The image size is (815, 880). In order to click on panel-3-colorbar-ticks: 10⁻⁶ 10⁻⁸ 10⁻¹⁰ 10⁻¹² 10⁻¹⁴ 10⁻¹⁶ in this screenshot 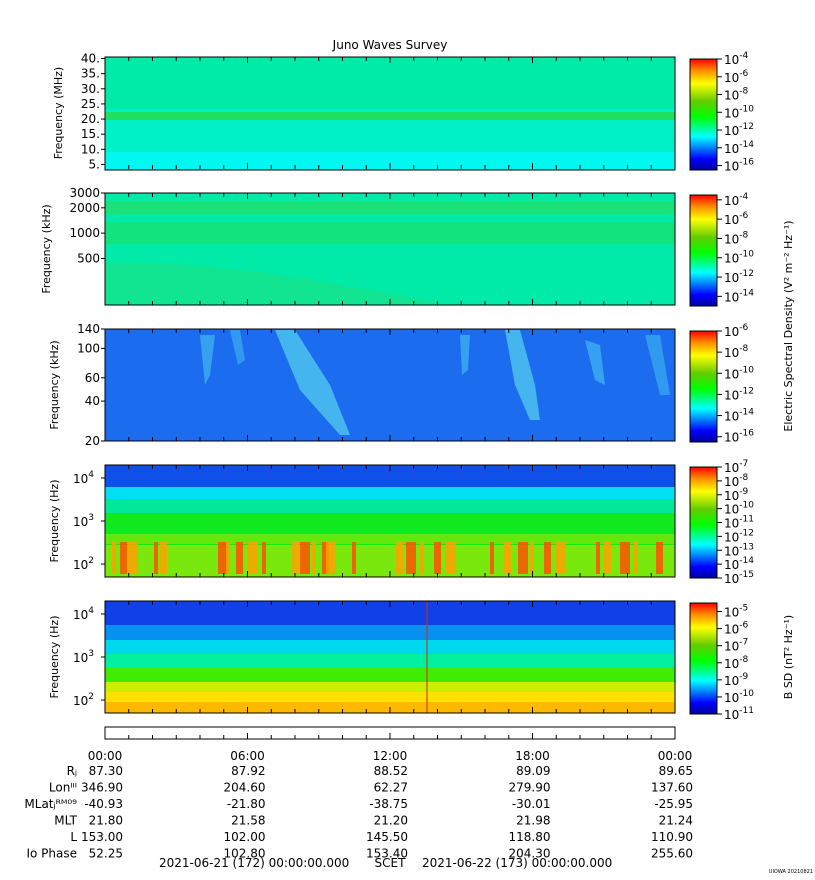, I will do `click(735, 384)`.